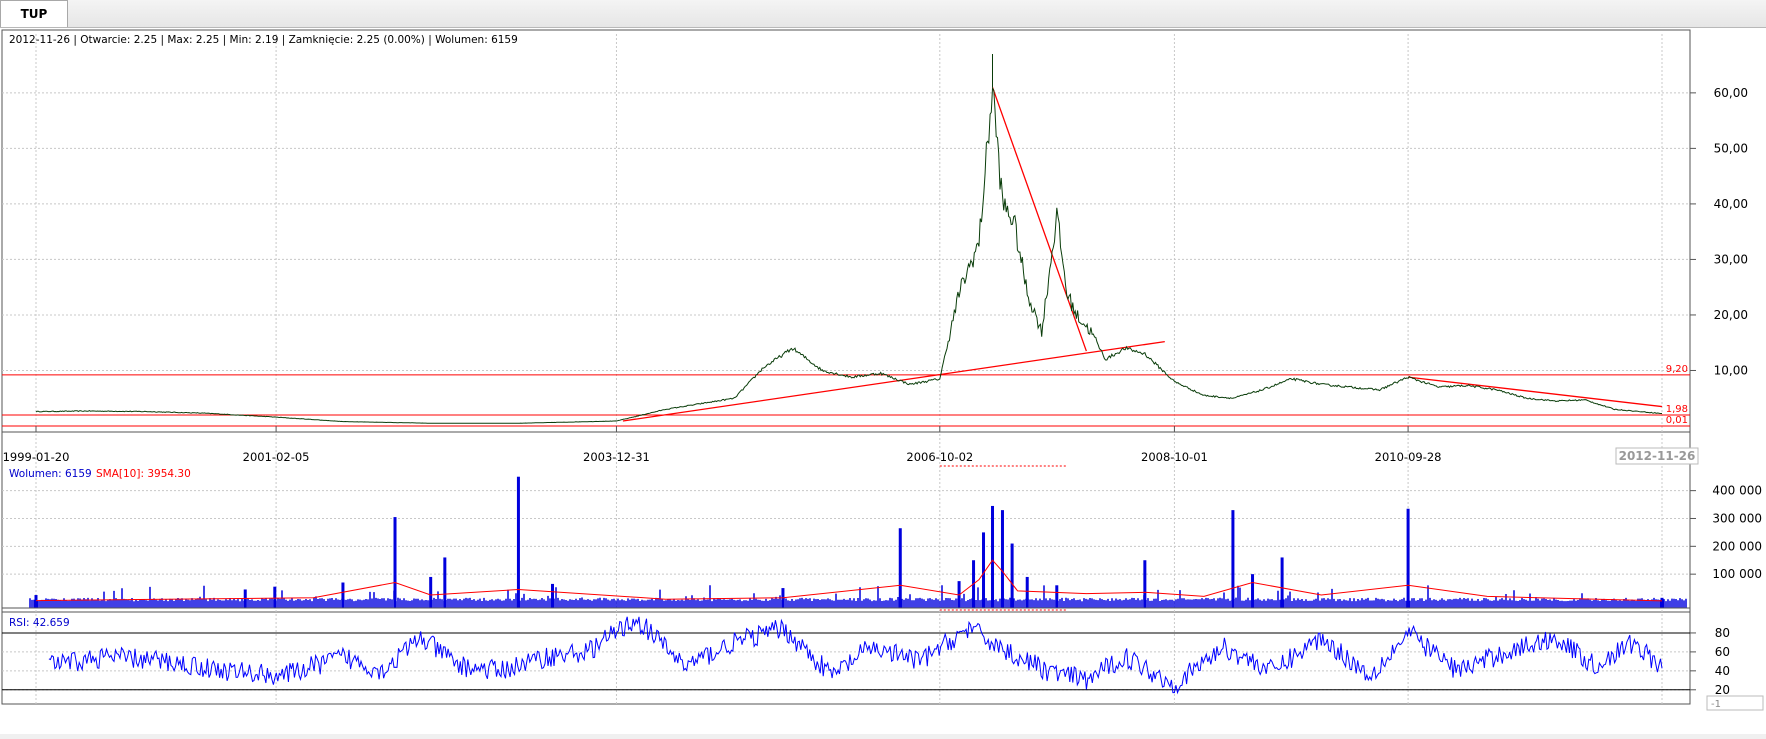  What do you see at coordinates (34, 13) in the screenshot?
I see `tab-tup: TUP` at bounding box center [34, 13].